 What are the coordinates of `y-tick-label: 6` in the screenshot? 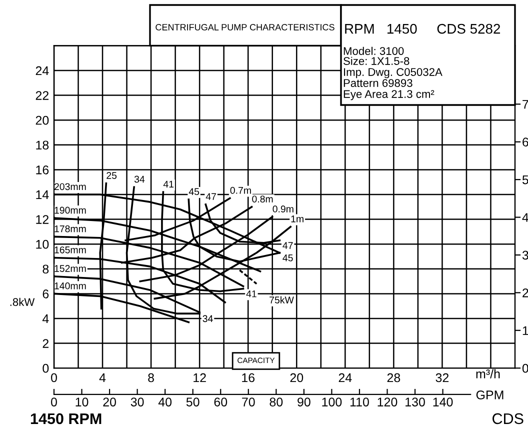 It's located at (45, 294).